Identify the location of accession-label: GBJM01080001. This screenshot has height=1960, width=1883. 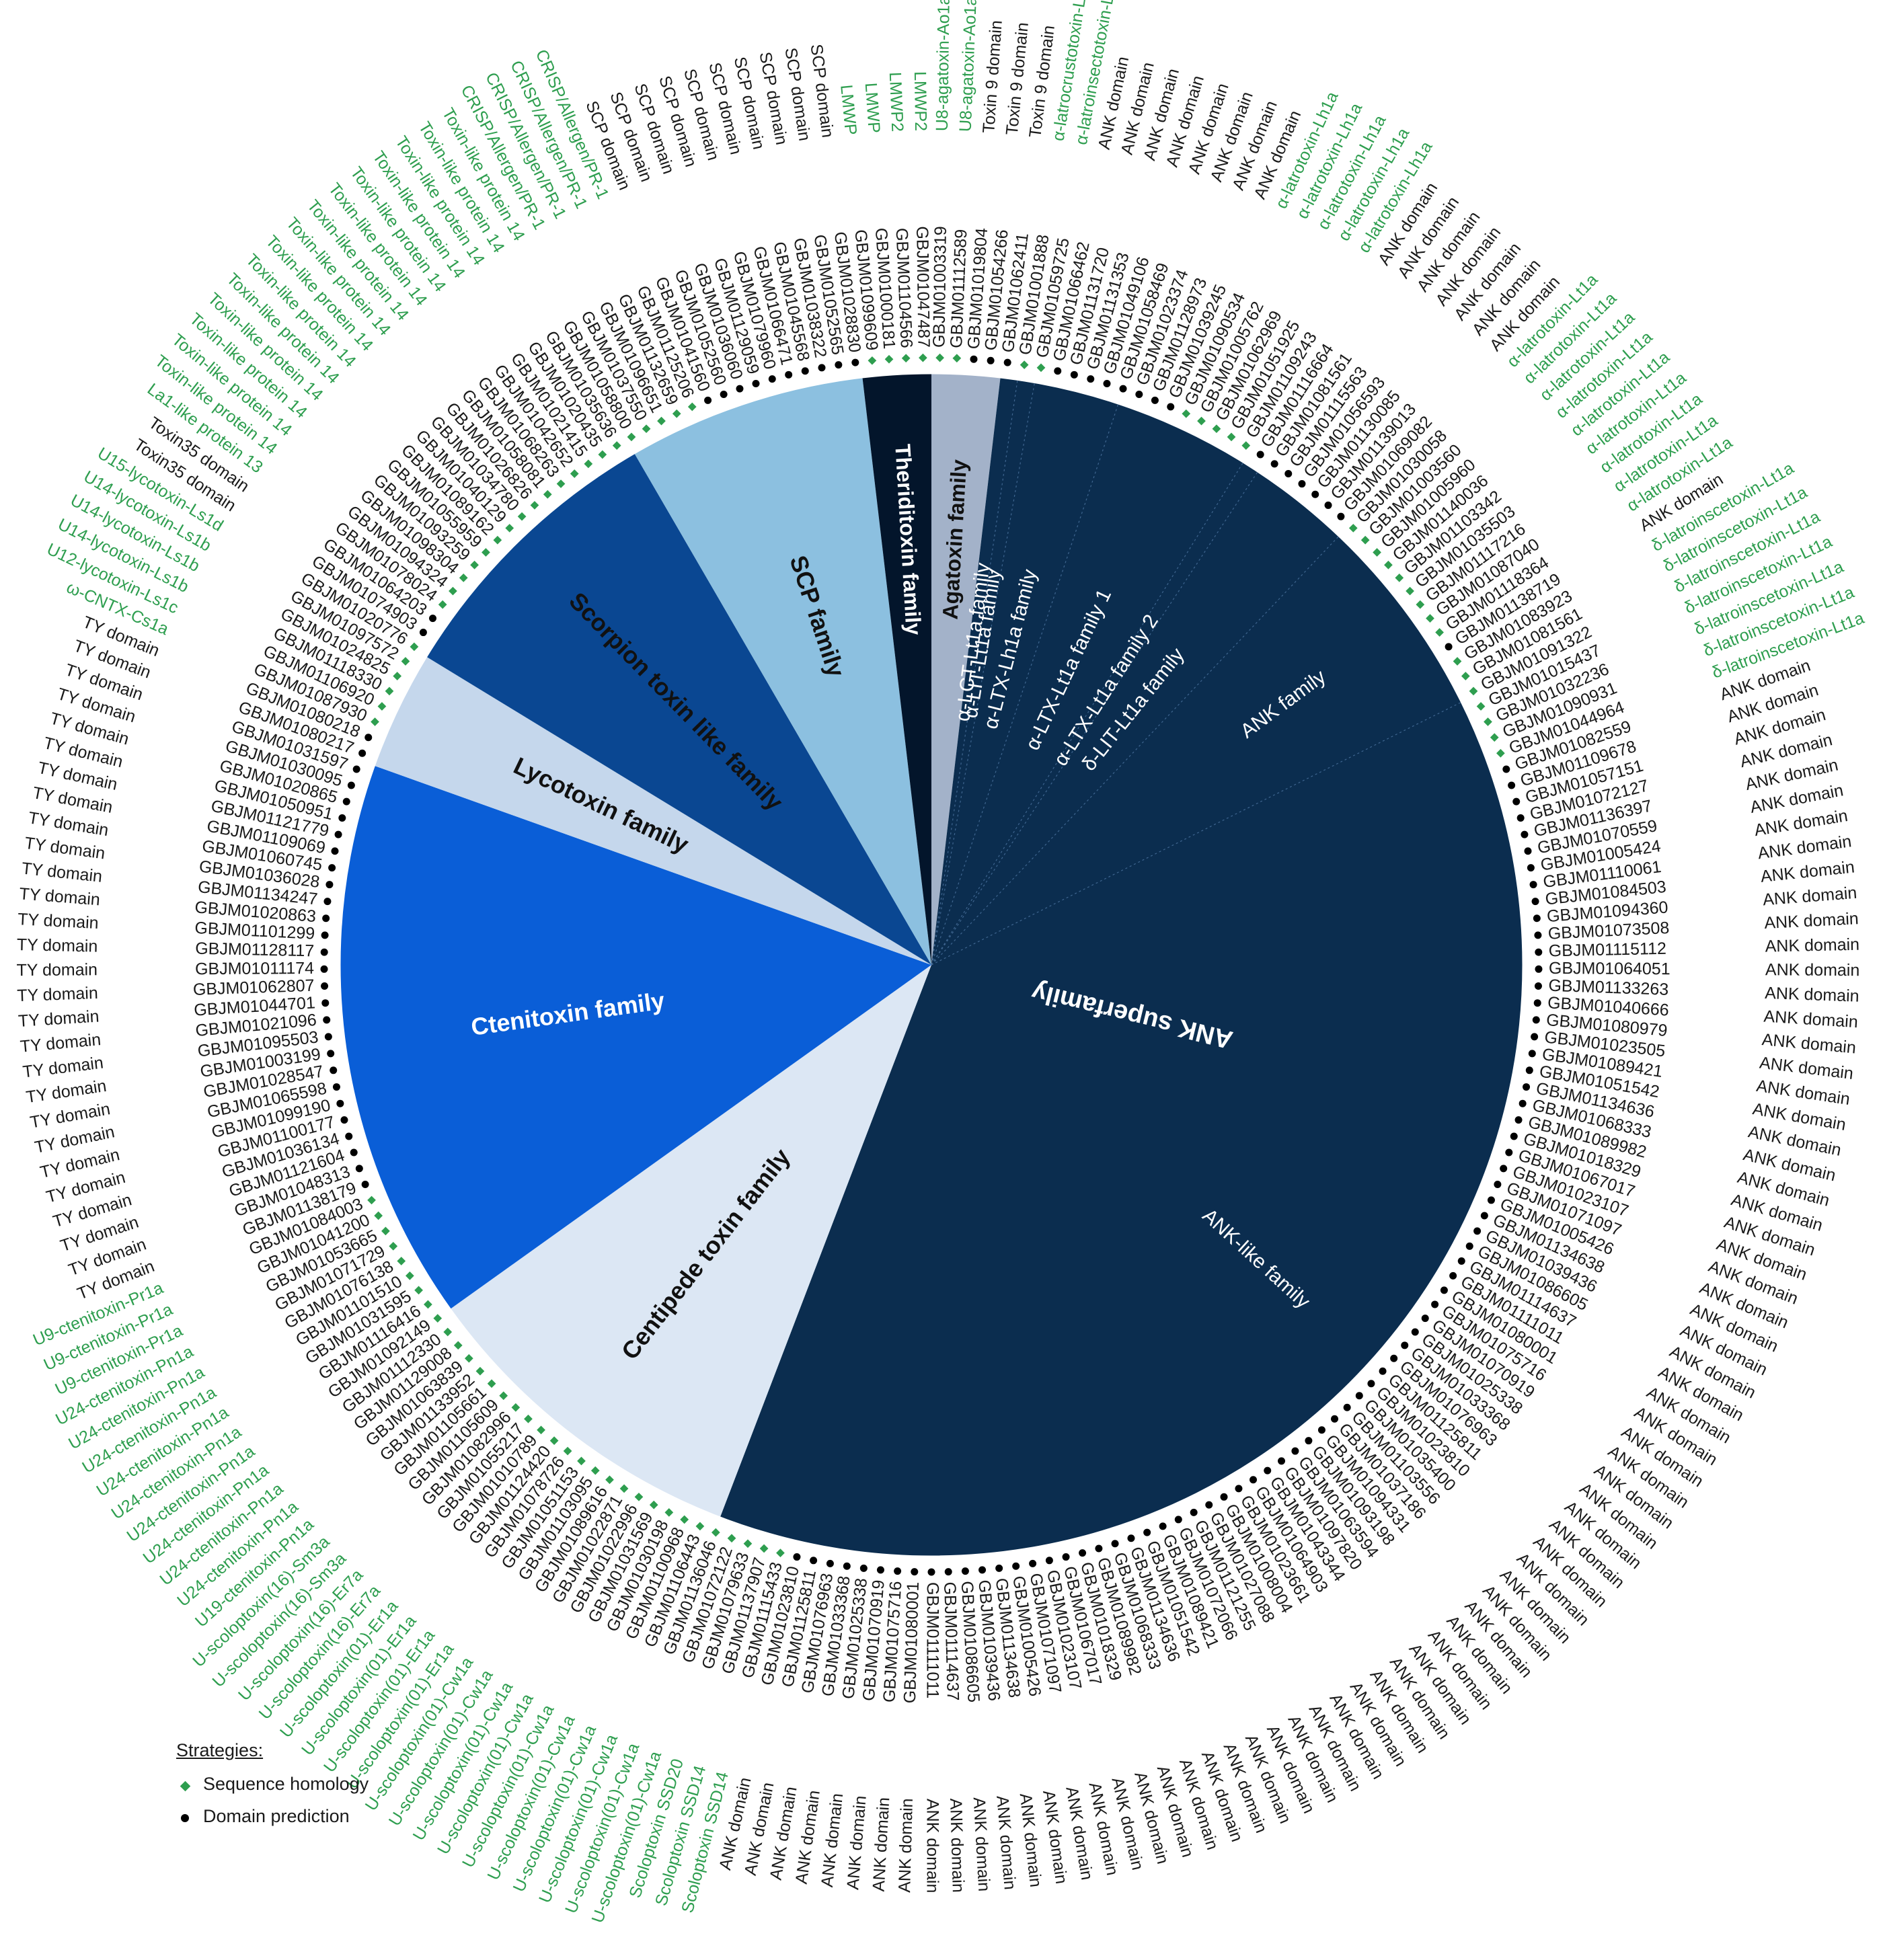
(911, 1642).